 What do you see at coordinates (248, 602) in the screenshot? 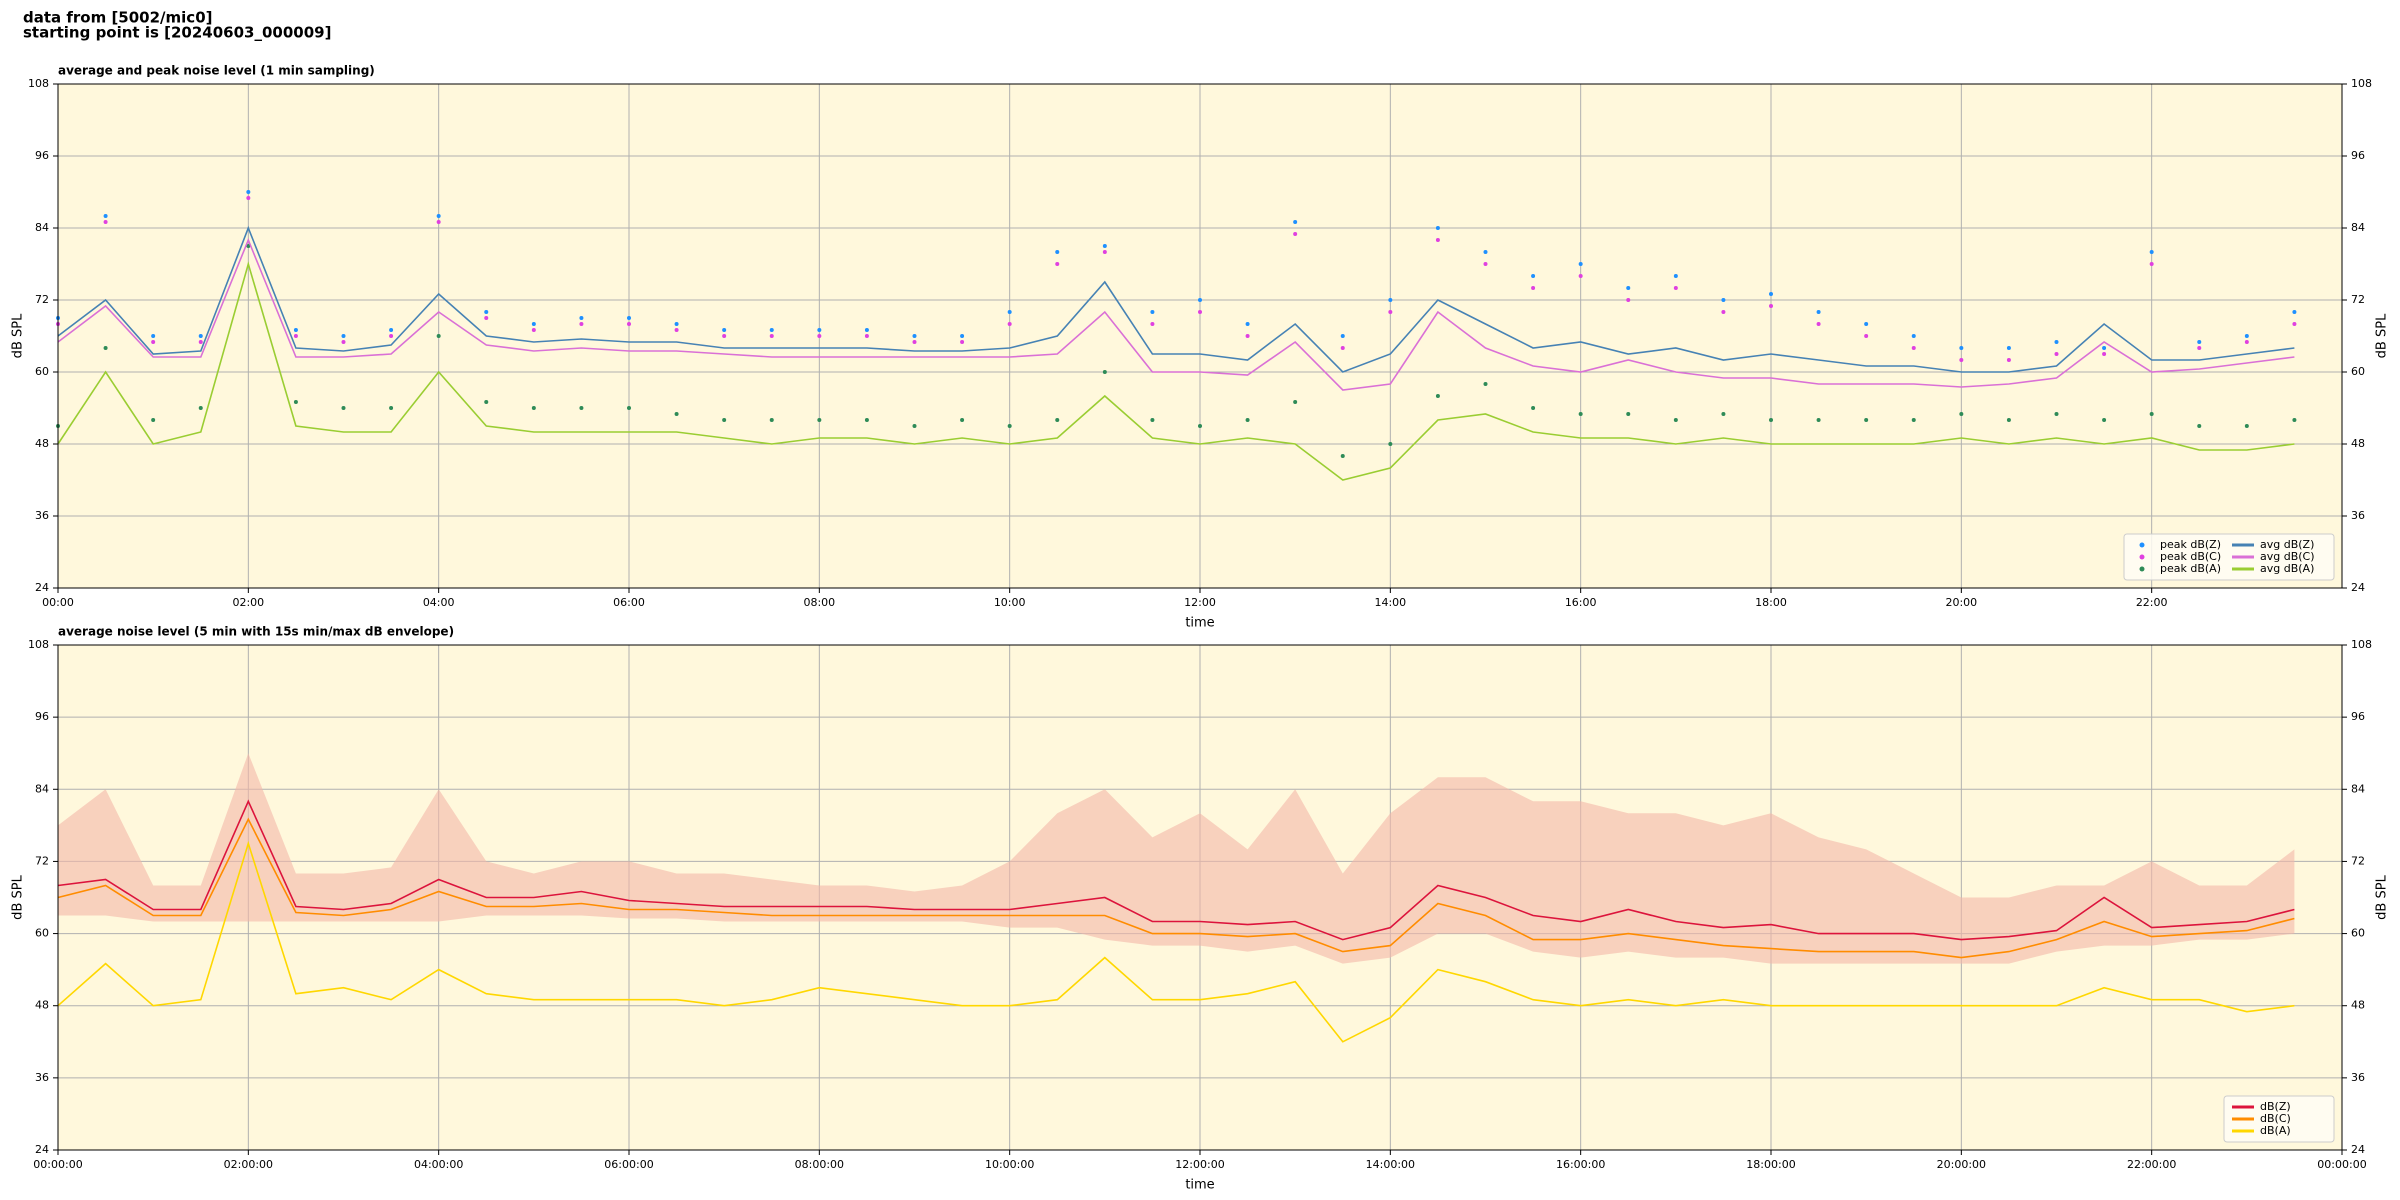
I see `x-tick-label: 02:00` at bounding box center [248, 602].